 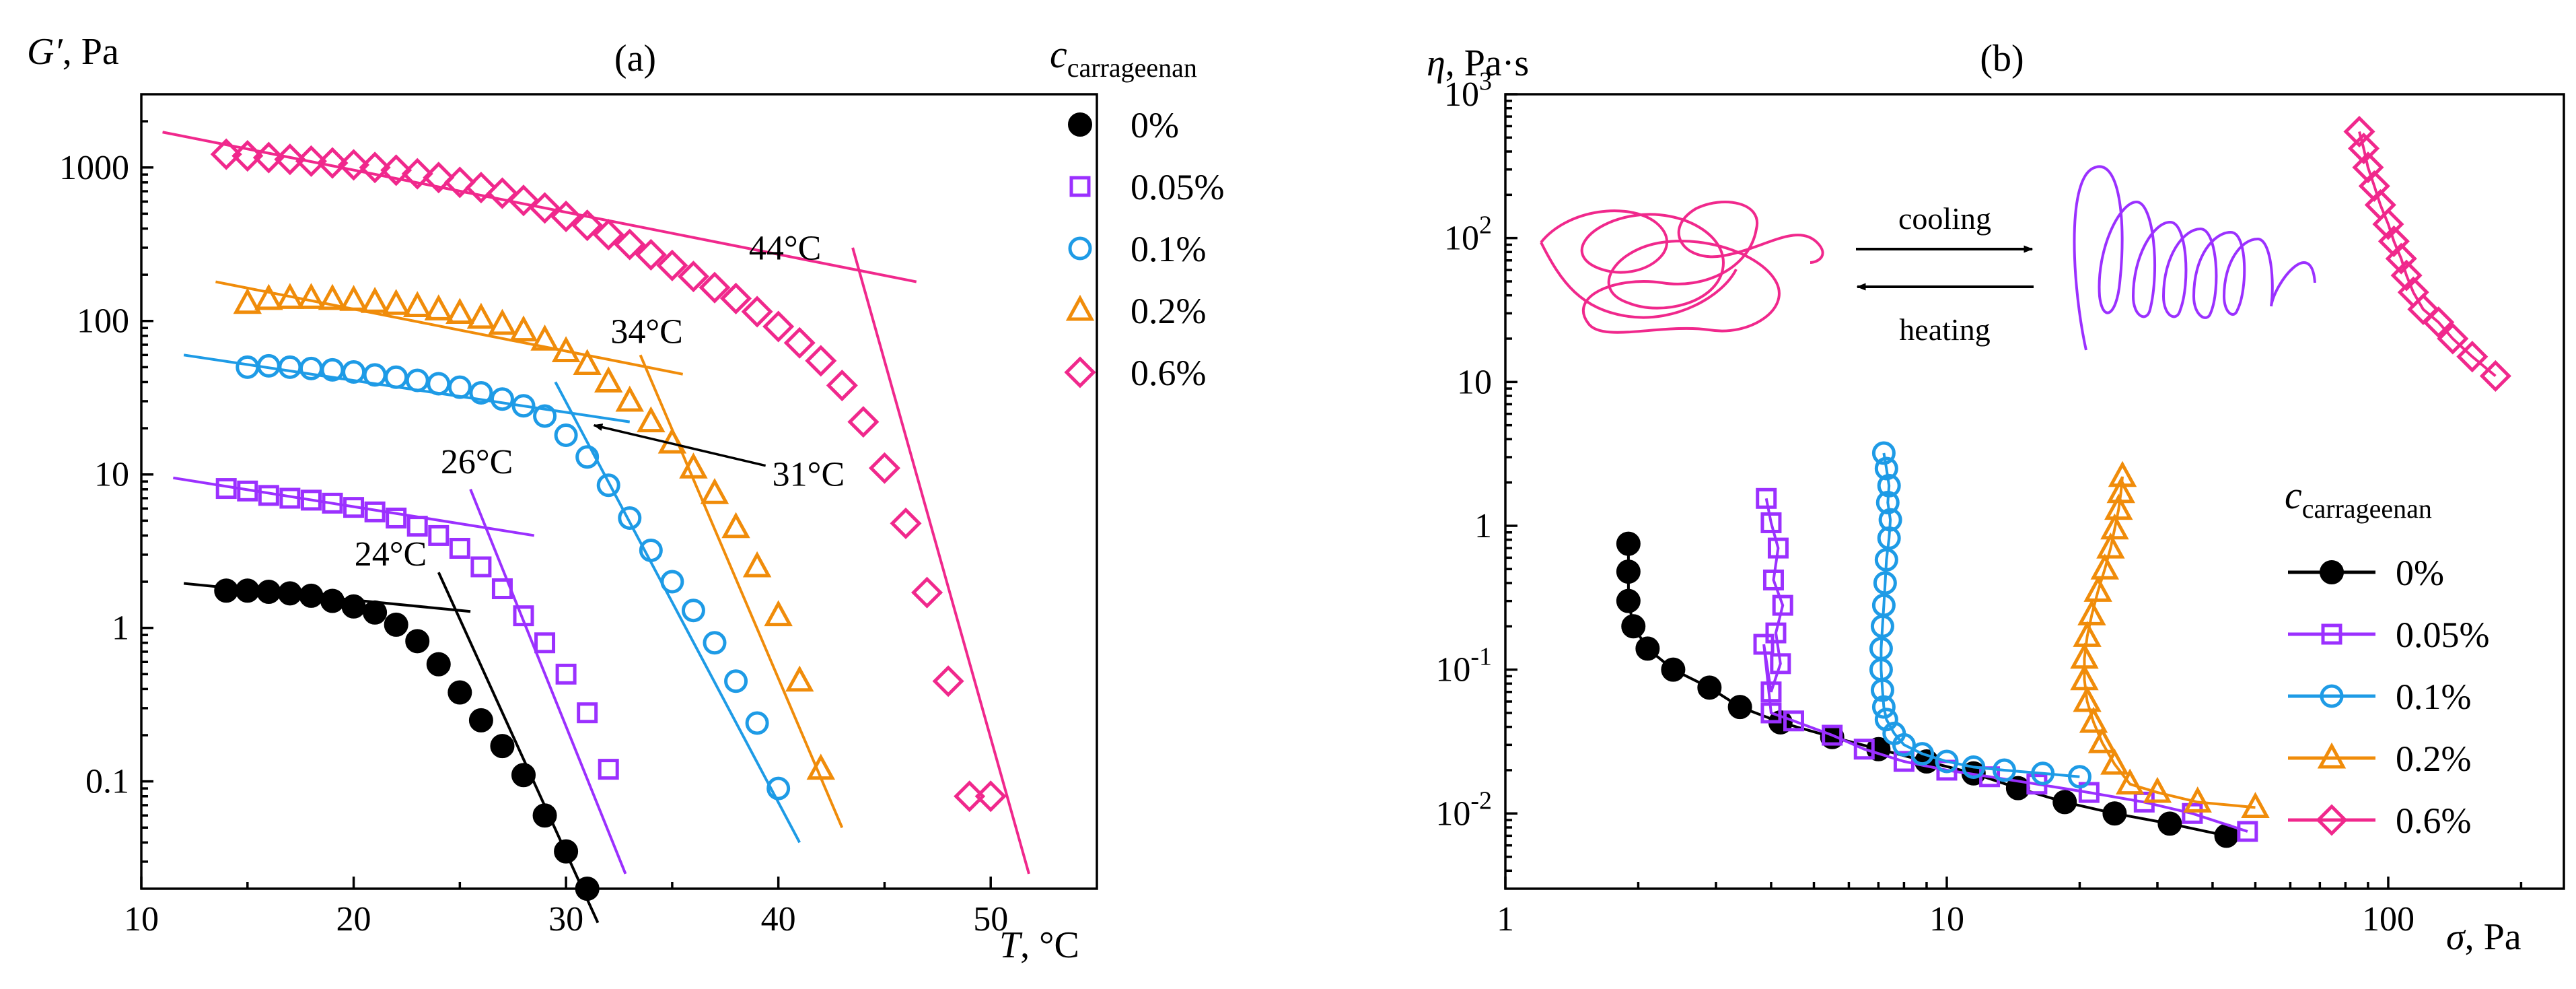 I want to click on legend-label: 0.05%, so click(x=2442, y=635).